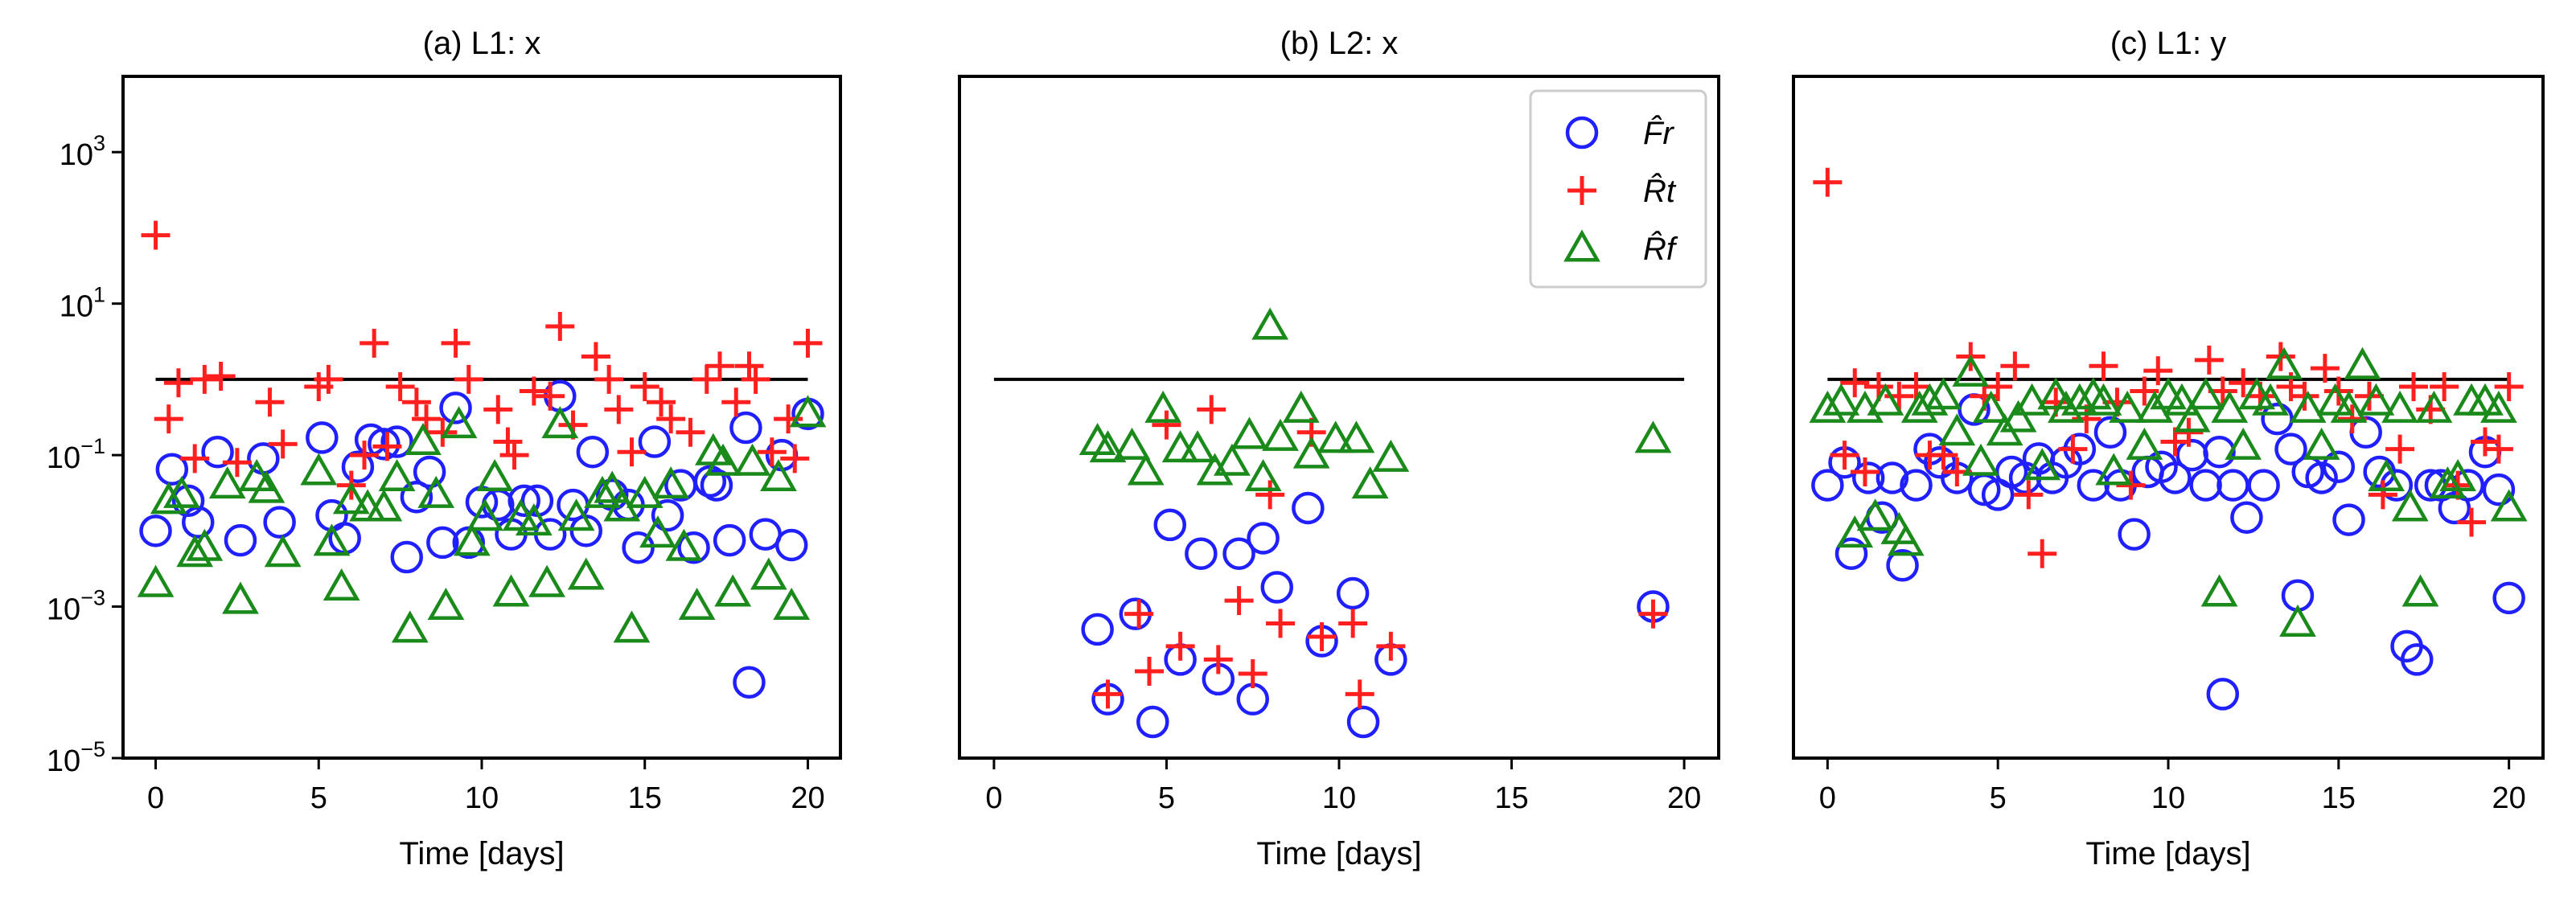  I want to click on x-tick-label: 0, so click(1827, 798).